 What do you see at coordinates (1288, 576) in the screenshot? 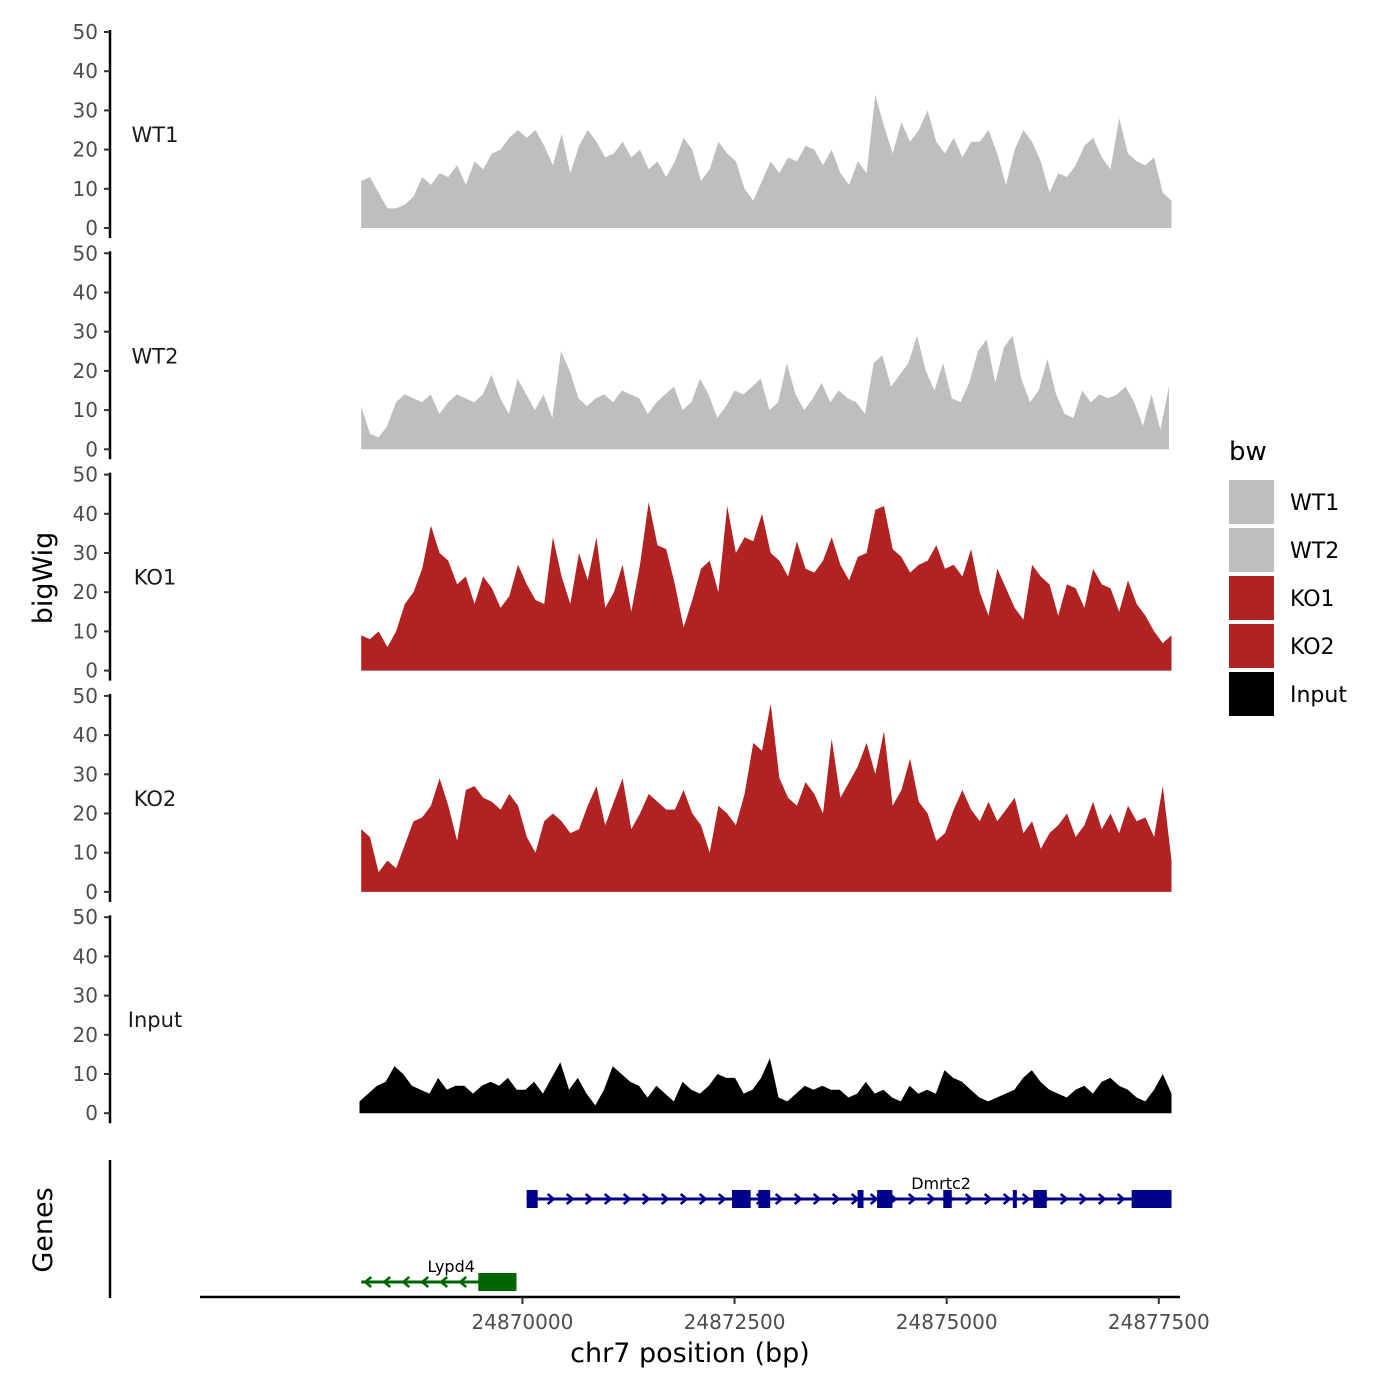
I see `legend: bw WT1 WT2 KO1 KO2 Input` at bounding box center [1288, 576].